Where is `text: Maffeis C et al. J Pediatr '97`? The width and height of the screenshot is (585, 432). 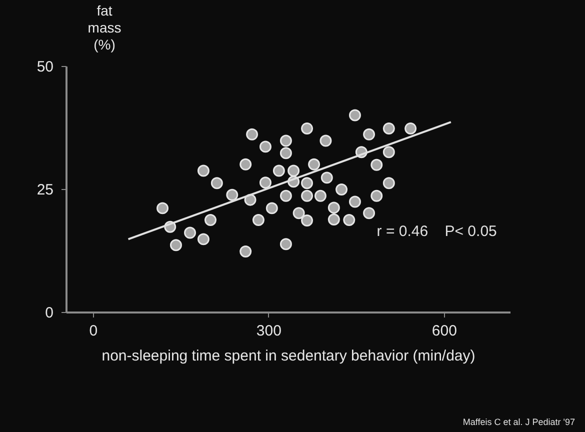 text: Maffeis C et al. J Pediatr '97 is located at coordinates (518, 422).